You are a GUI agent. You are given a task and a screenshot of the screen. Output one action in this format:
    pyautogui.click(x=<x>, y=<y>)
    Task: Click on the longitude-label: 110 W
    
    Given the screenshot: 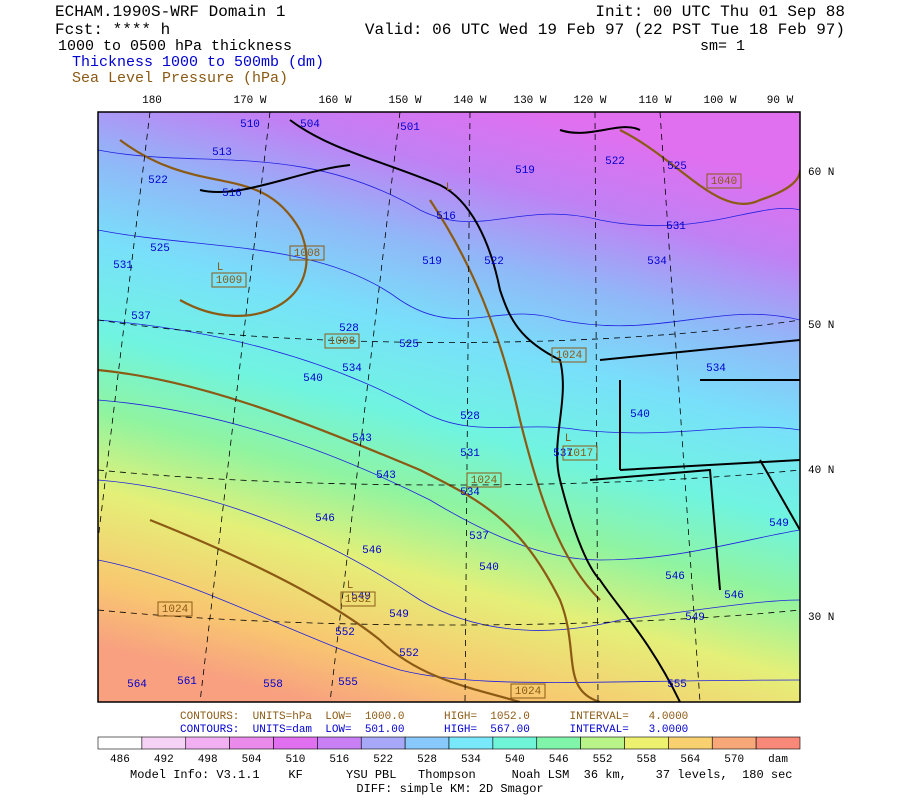 What is the action you would take?
    pyautogui.click(x=654, y=101)
    